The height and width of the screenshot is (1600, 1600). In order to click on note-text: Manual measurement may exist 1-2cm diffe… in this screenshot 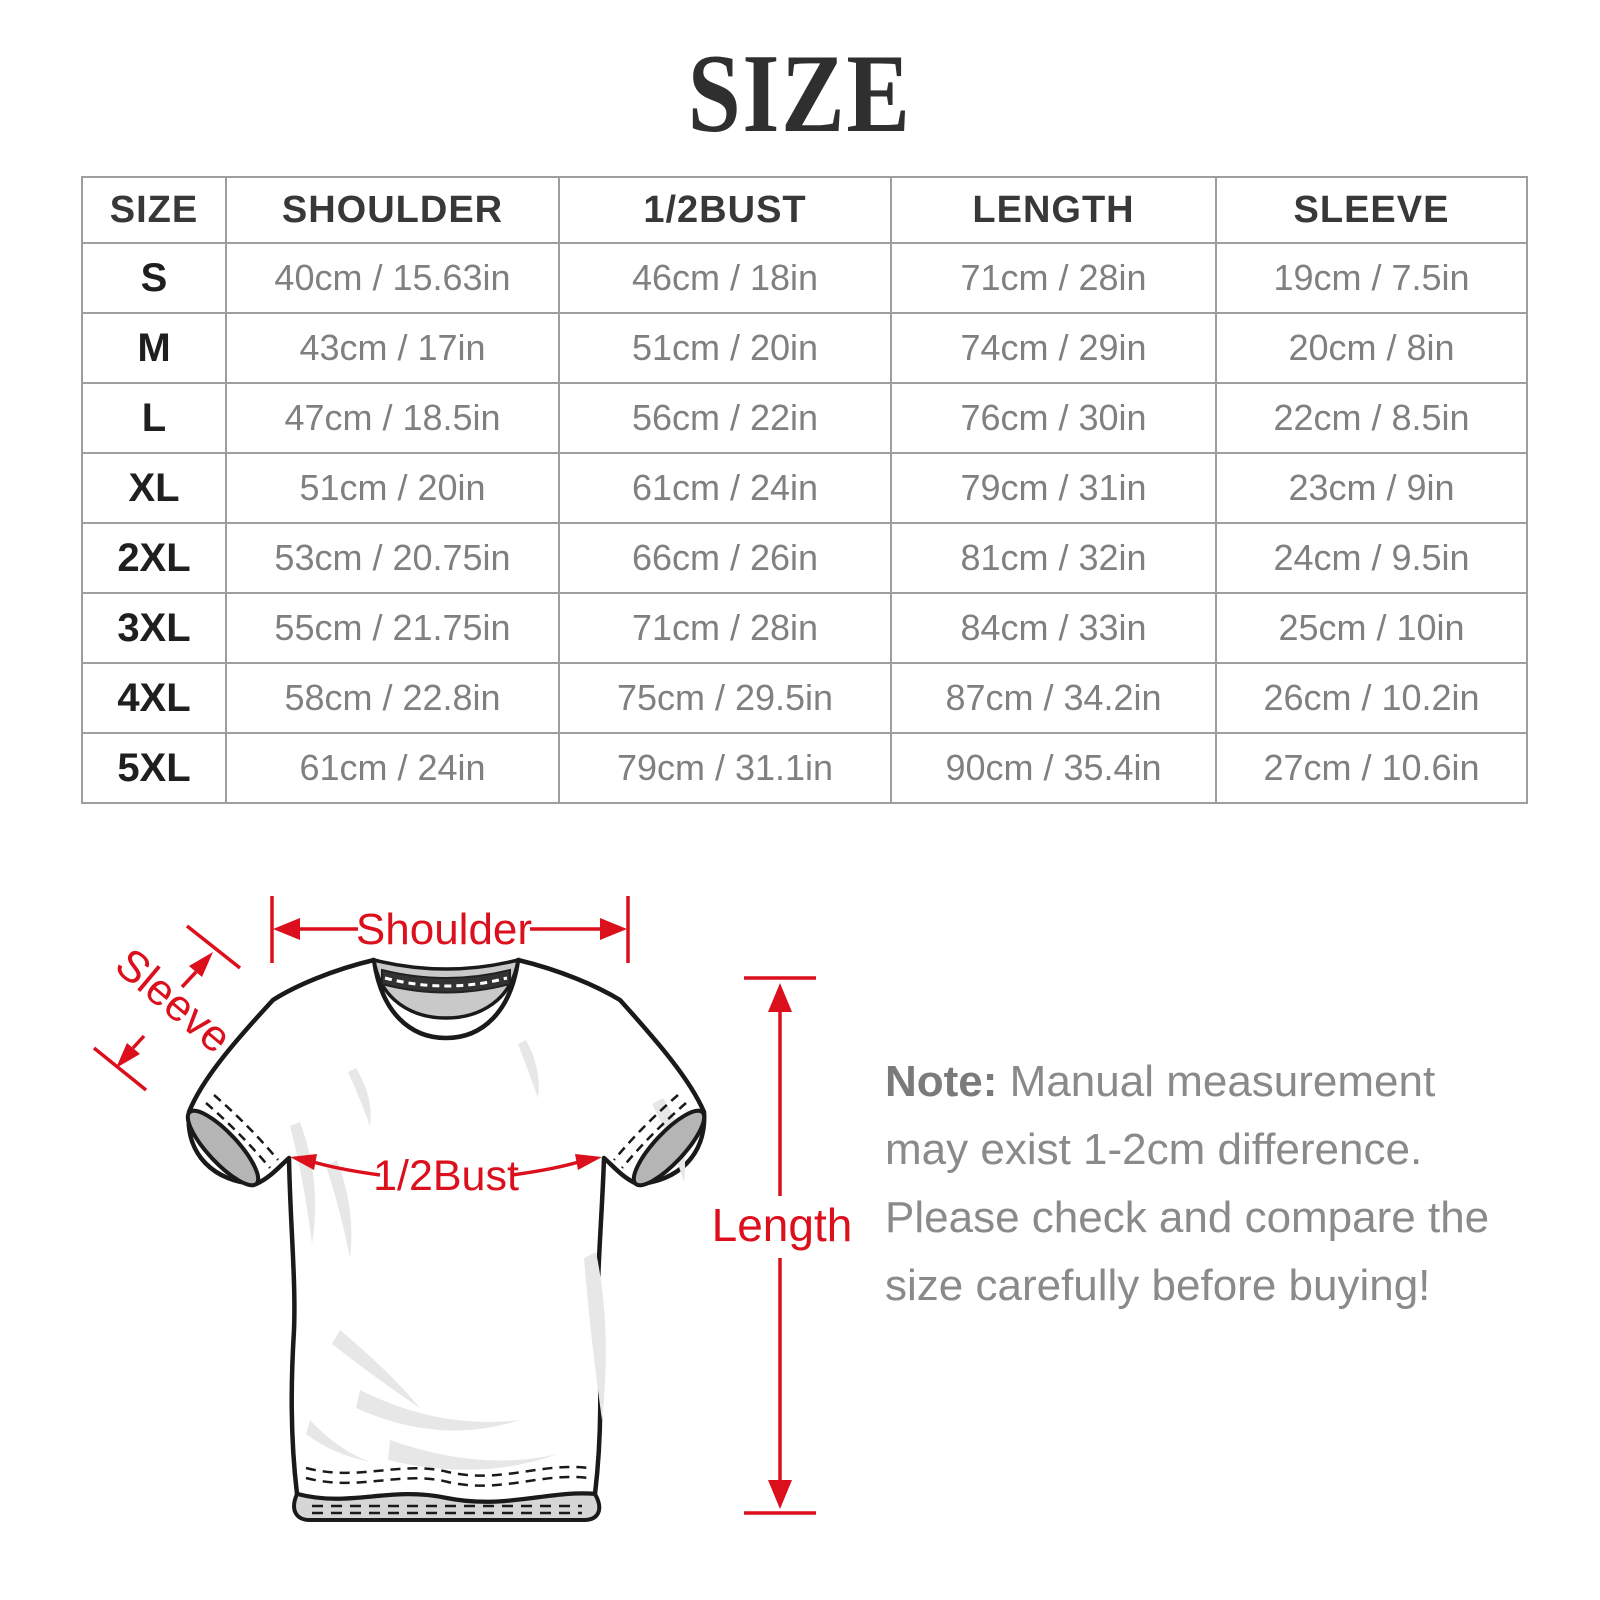, I will do `click(1187, 1183)`.